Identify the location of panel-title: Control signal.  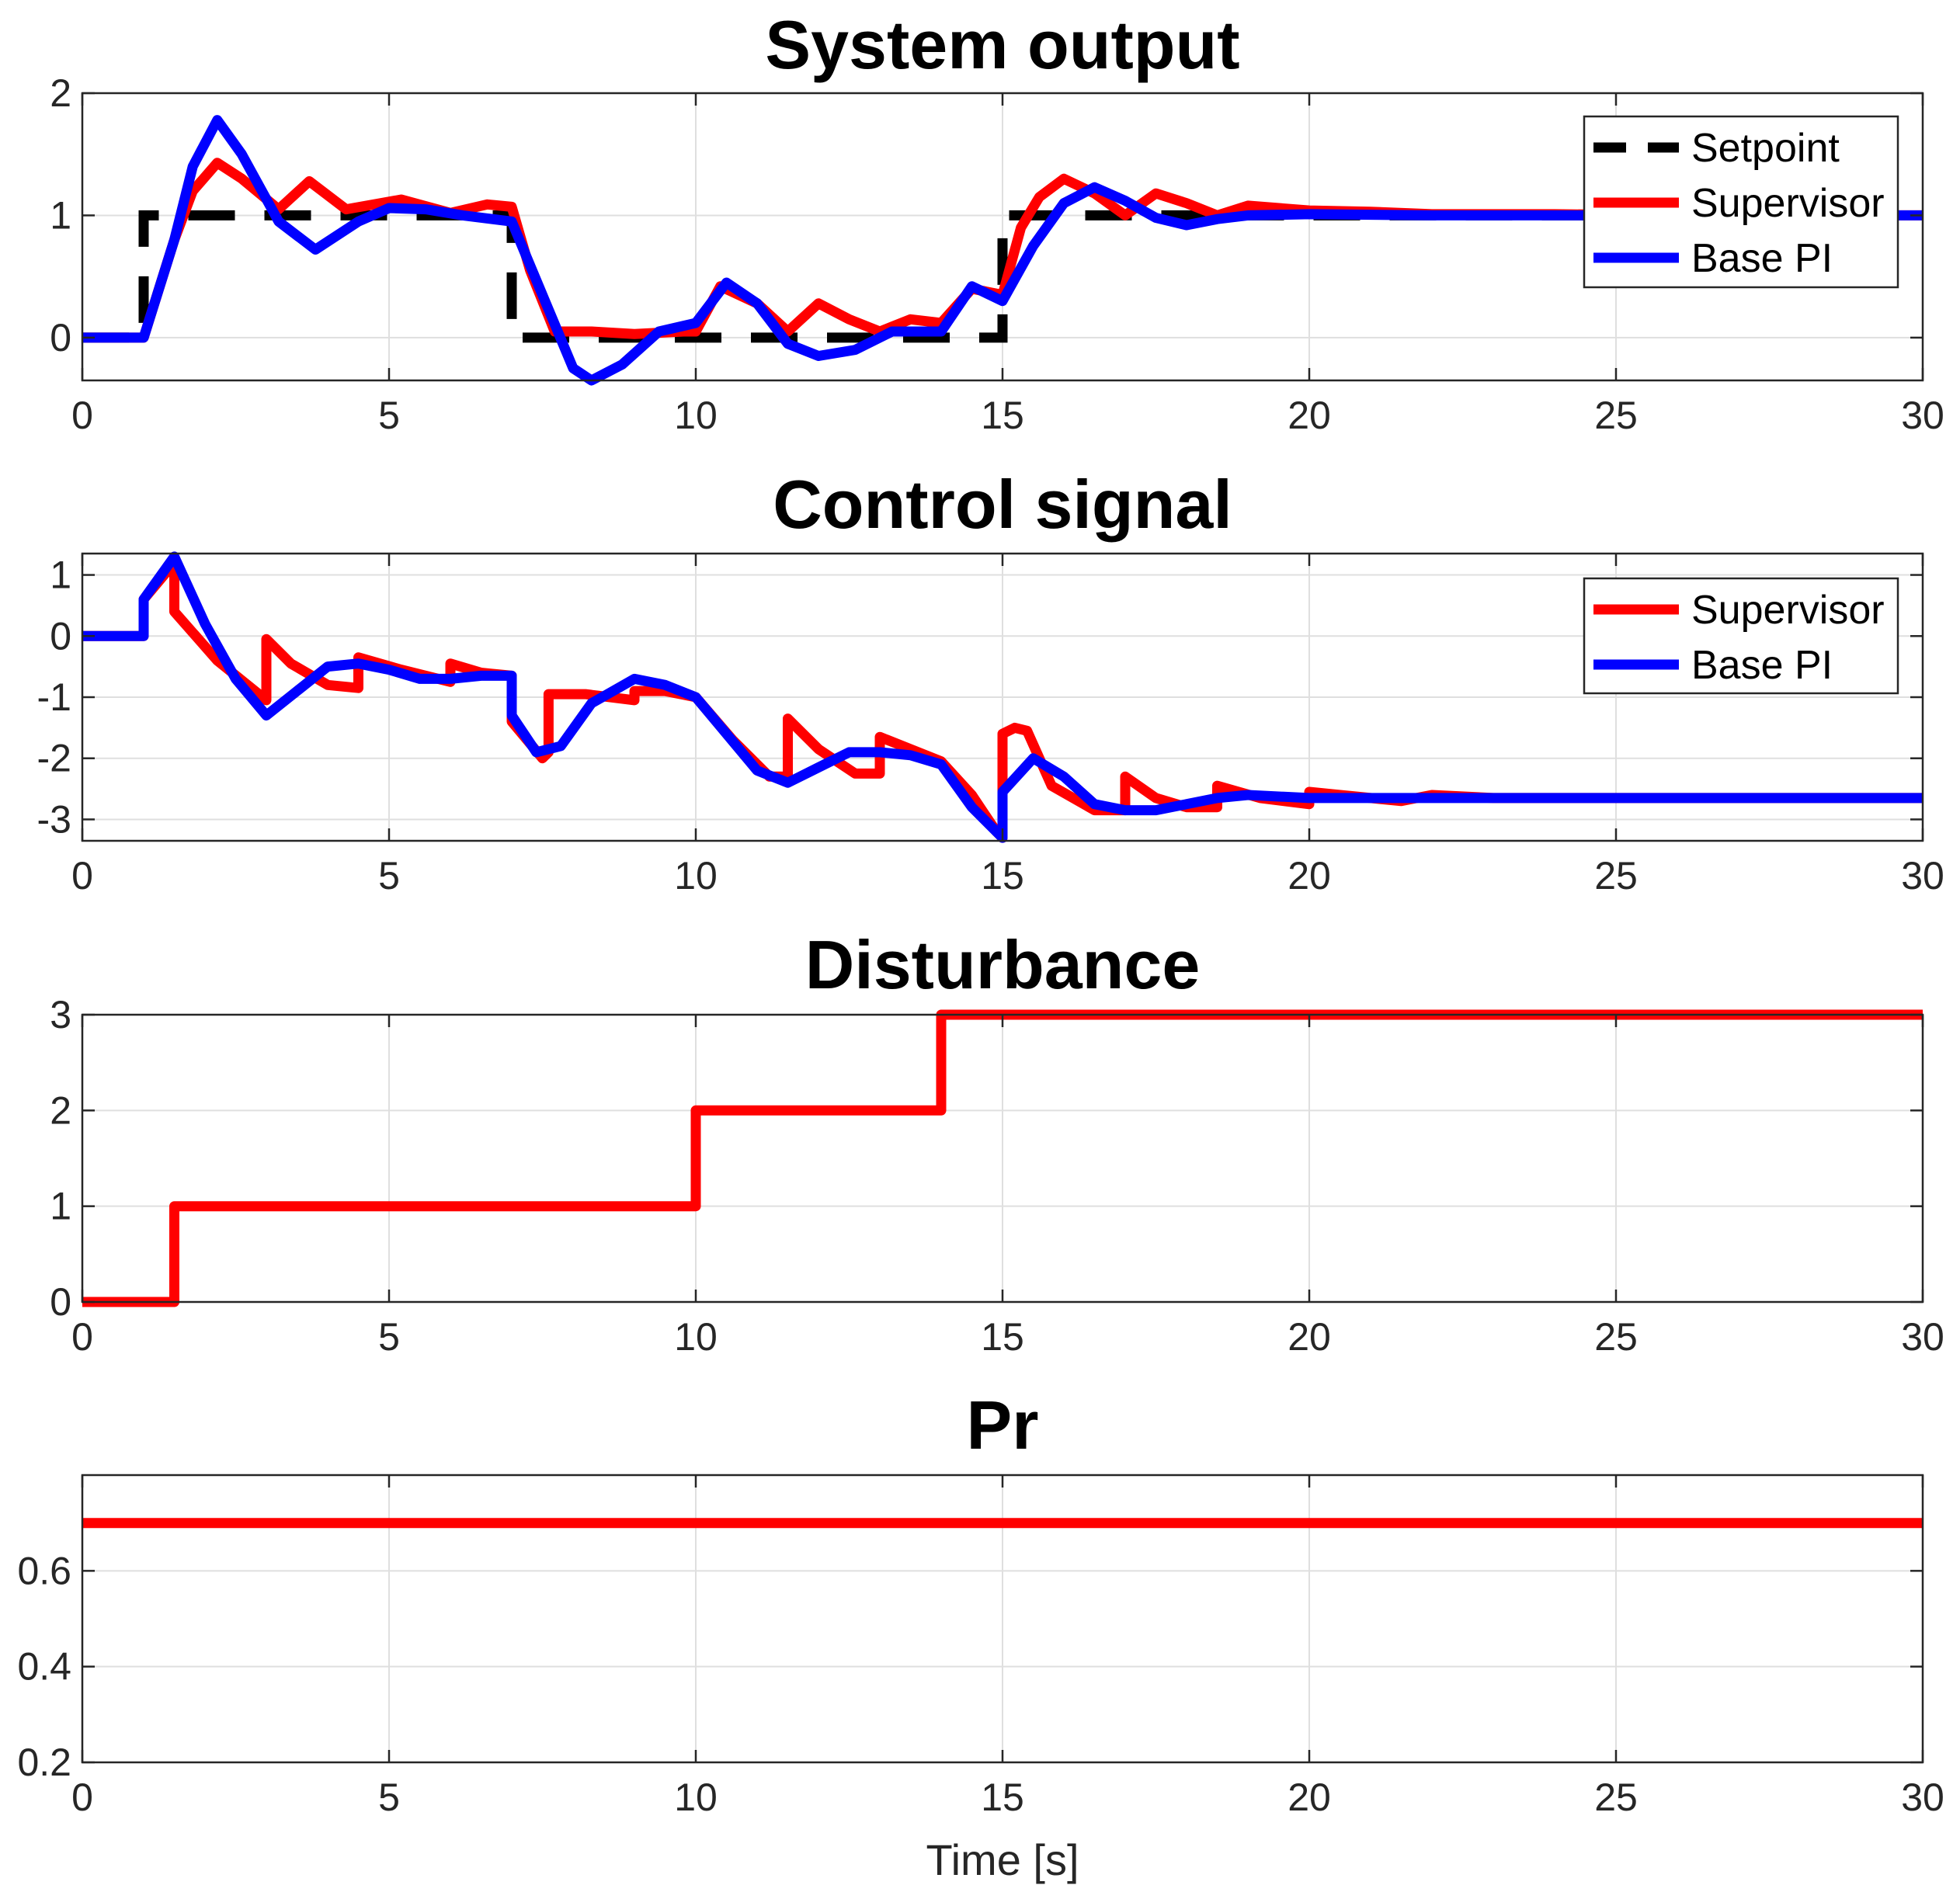
(1002, 504).